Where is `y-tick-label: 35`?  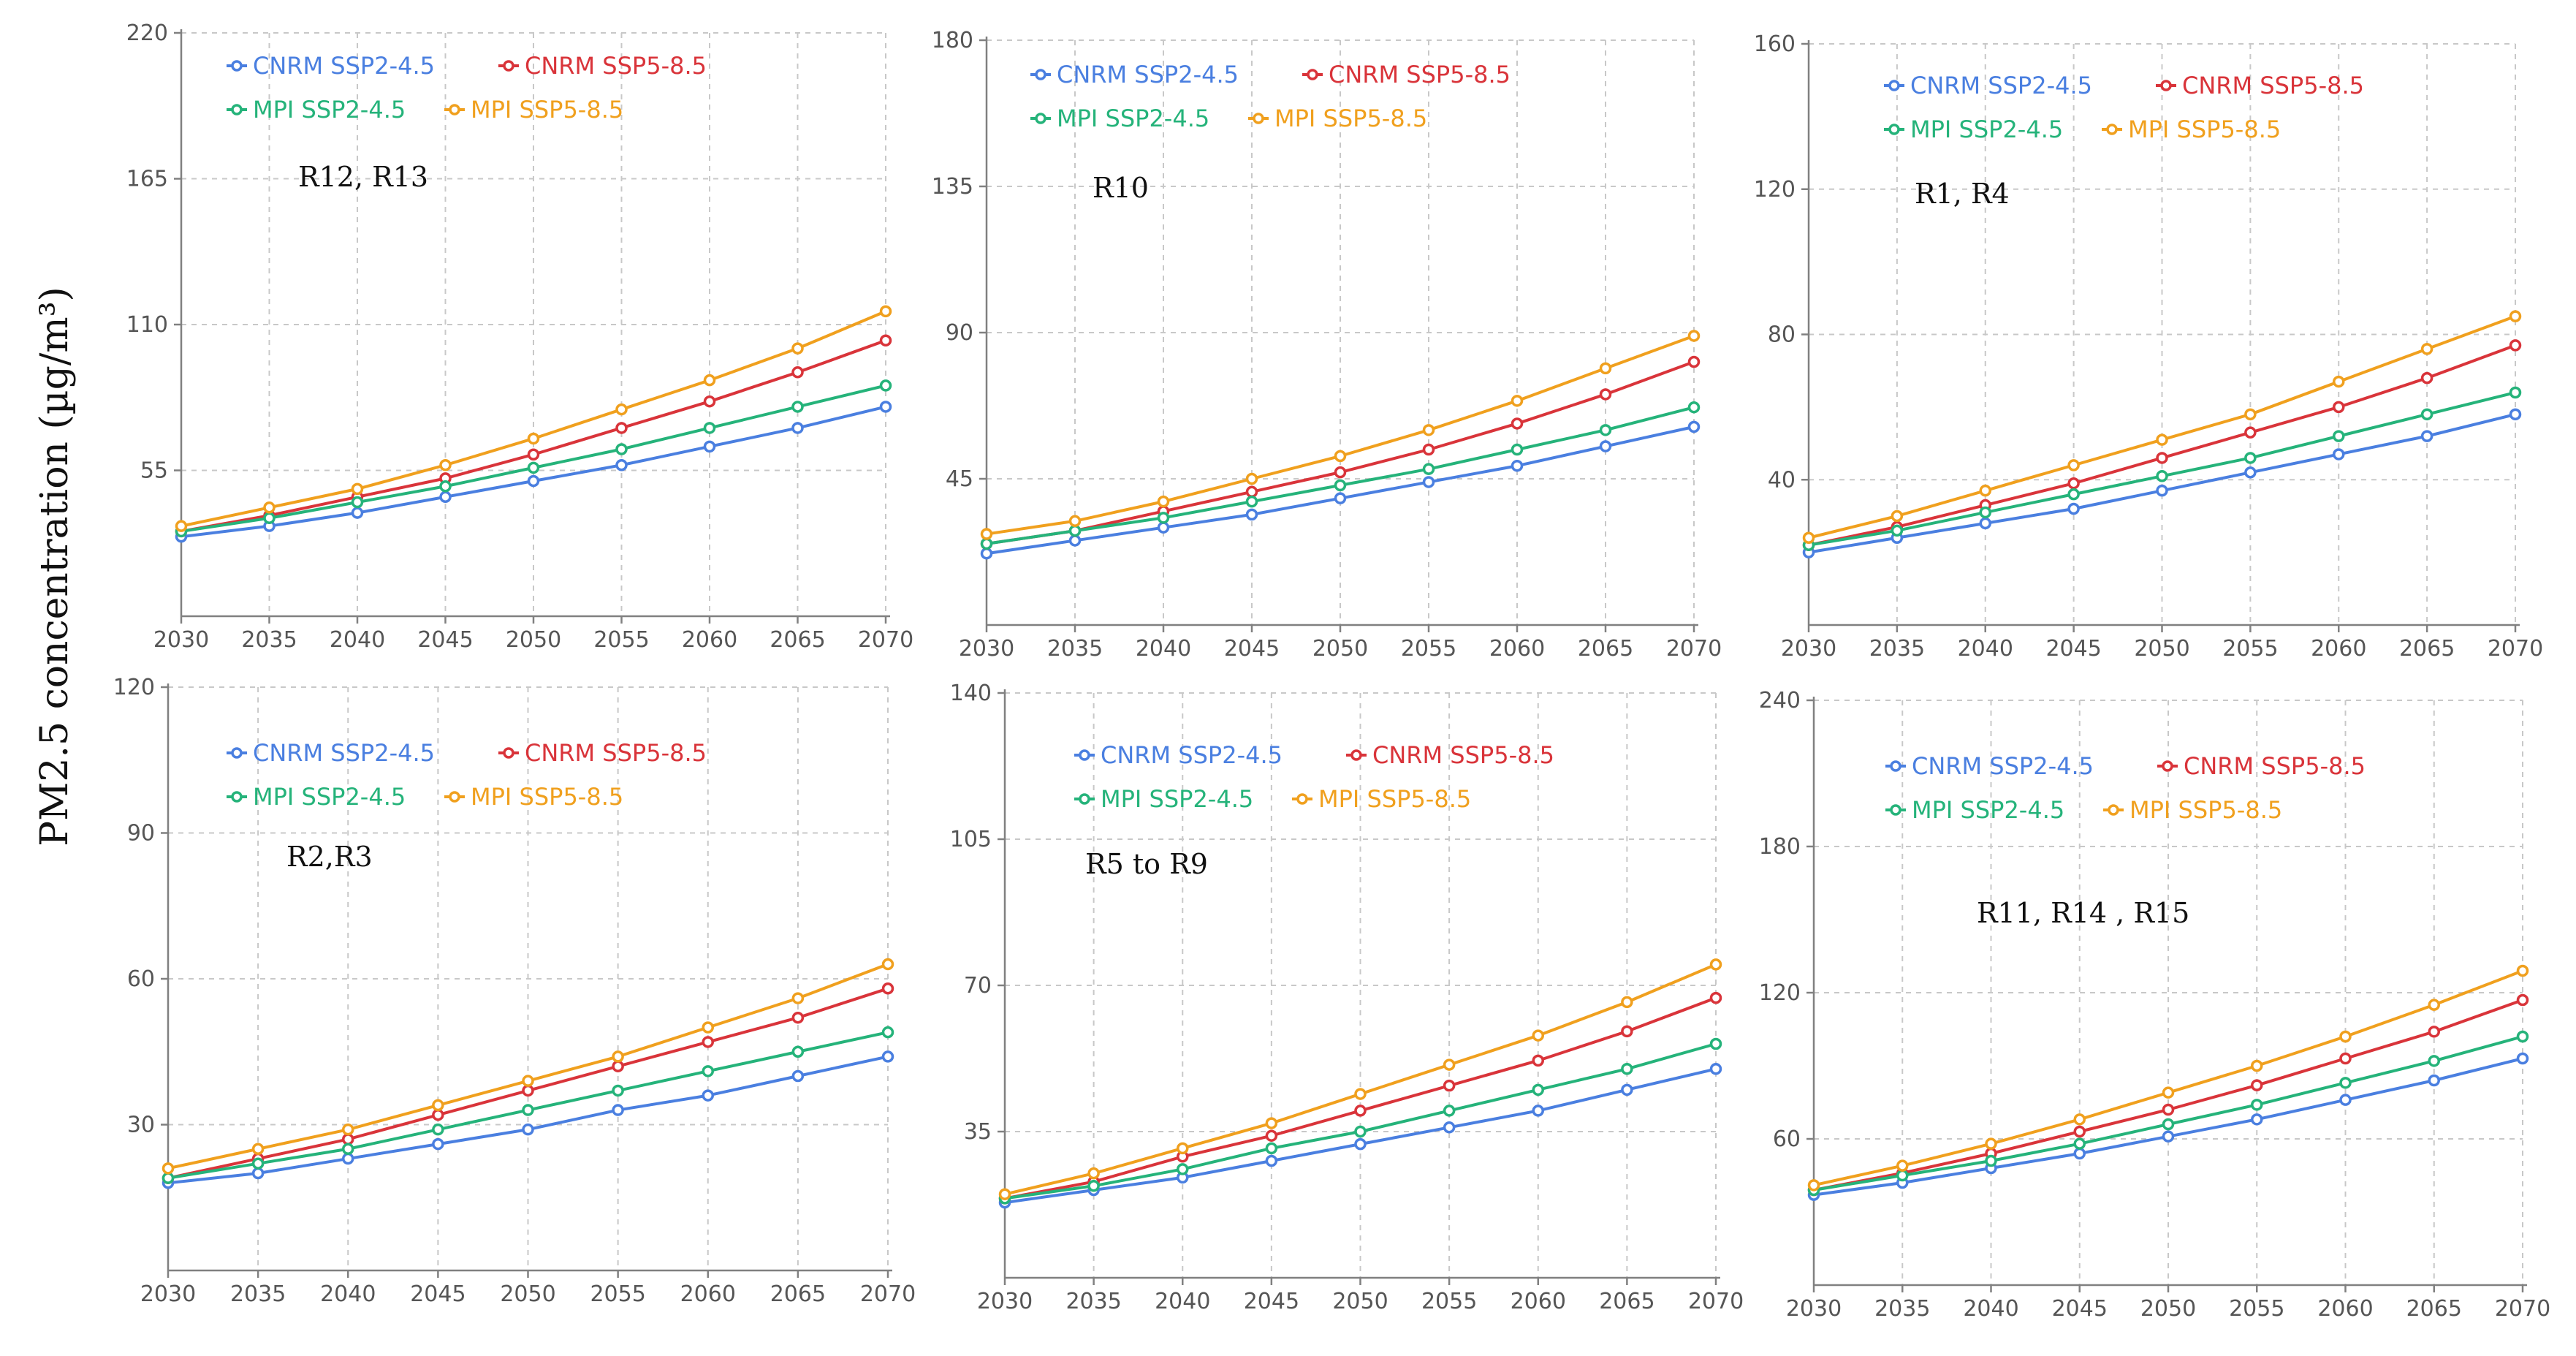
y-tick-label: 35 is located at coordinates (978, 1132).